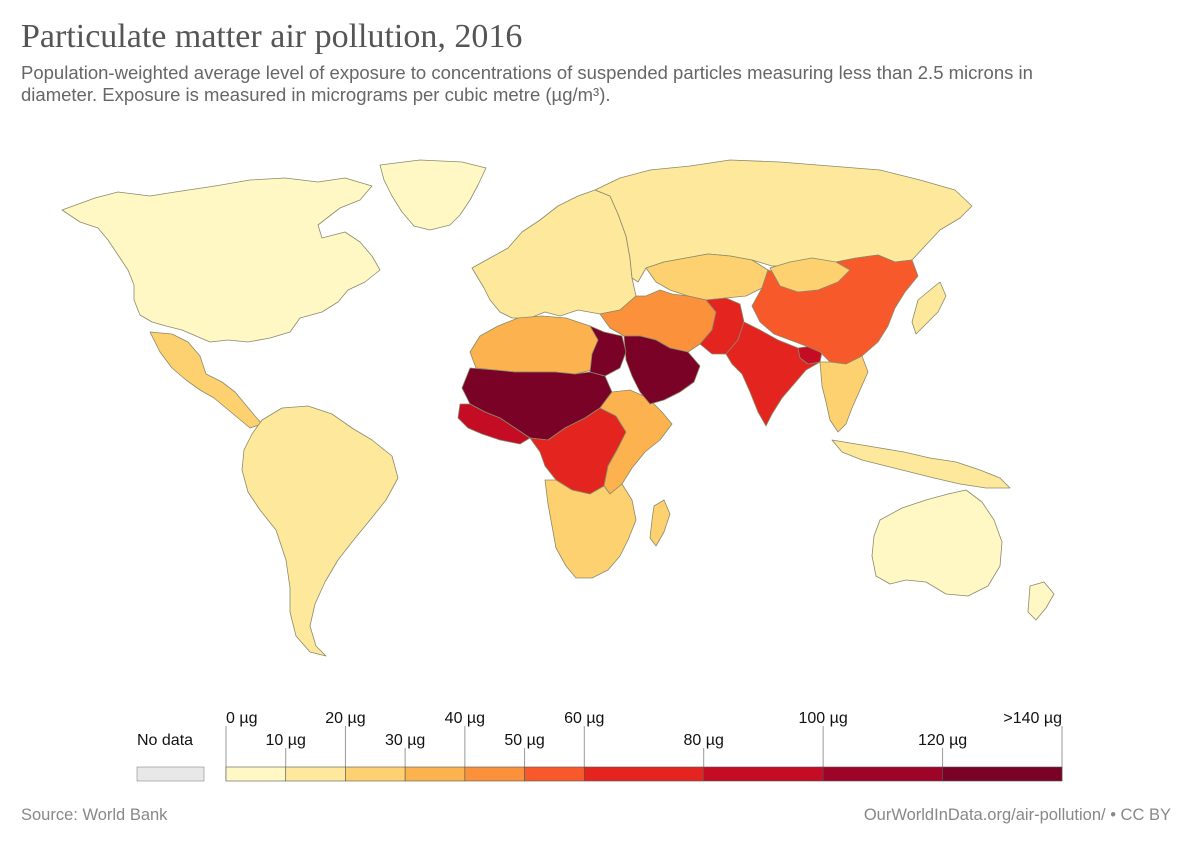 This screenshot has height=848, width=1200. What do you see at coordinates (165, 740) in the screenshot?
I see `legend-no-data-label: No data` at bounding box center [165, 740].